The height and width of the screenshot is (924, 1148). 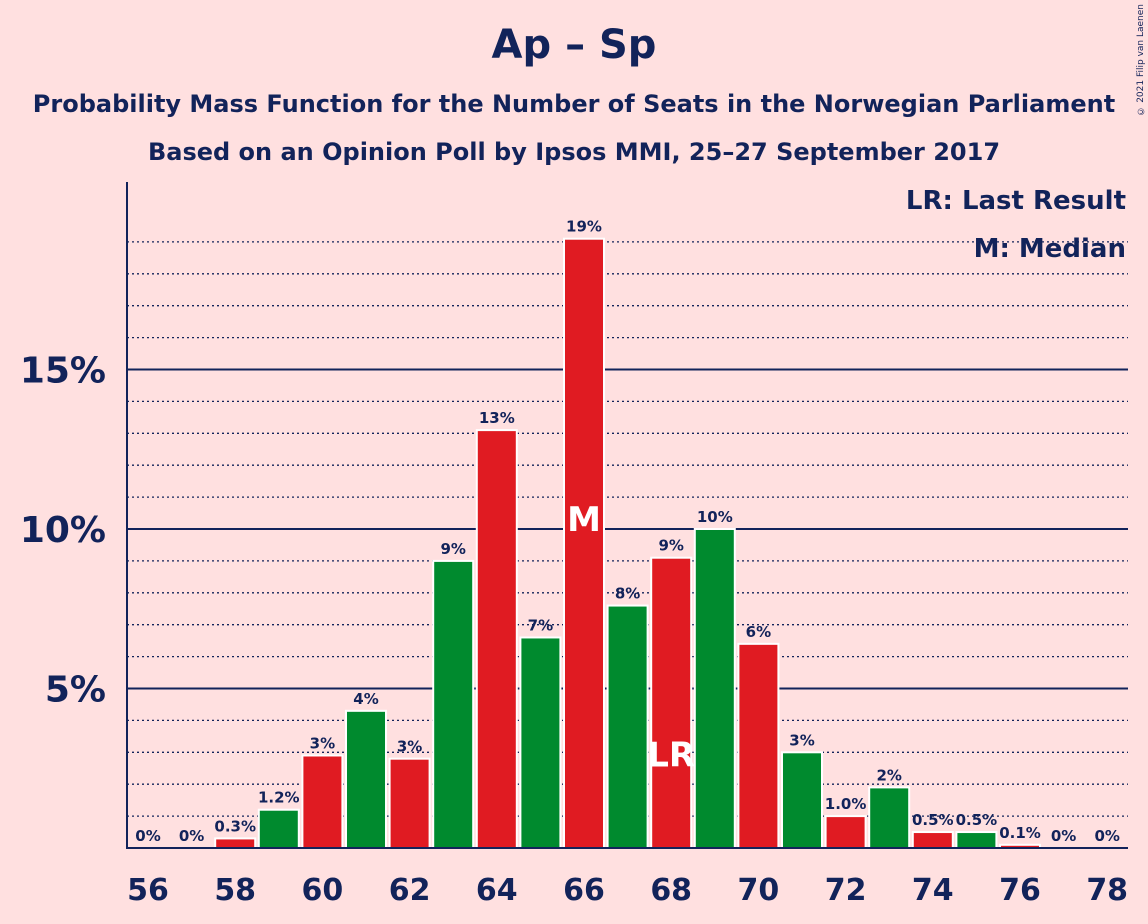 I want to click on chart-title: Ap – Sp, so click(x=574, y=45).